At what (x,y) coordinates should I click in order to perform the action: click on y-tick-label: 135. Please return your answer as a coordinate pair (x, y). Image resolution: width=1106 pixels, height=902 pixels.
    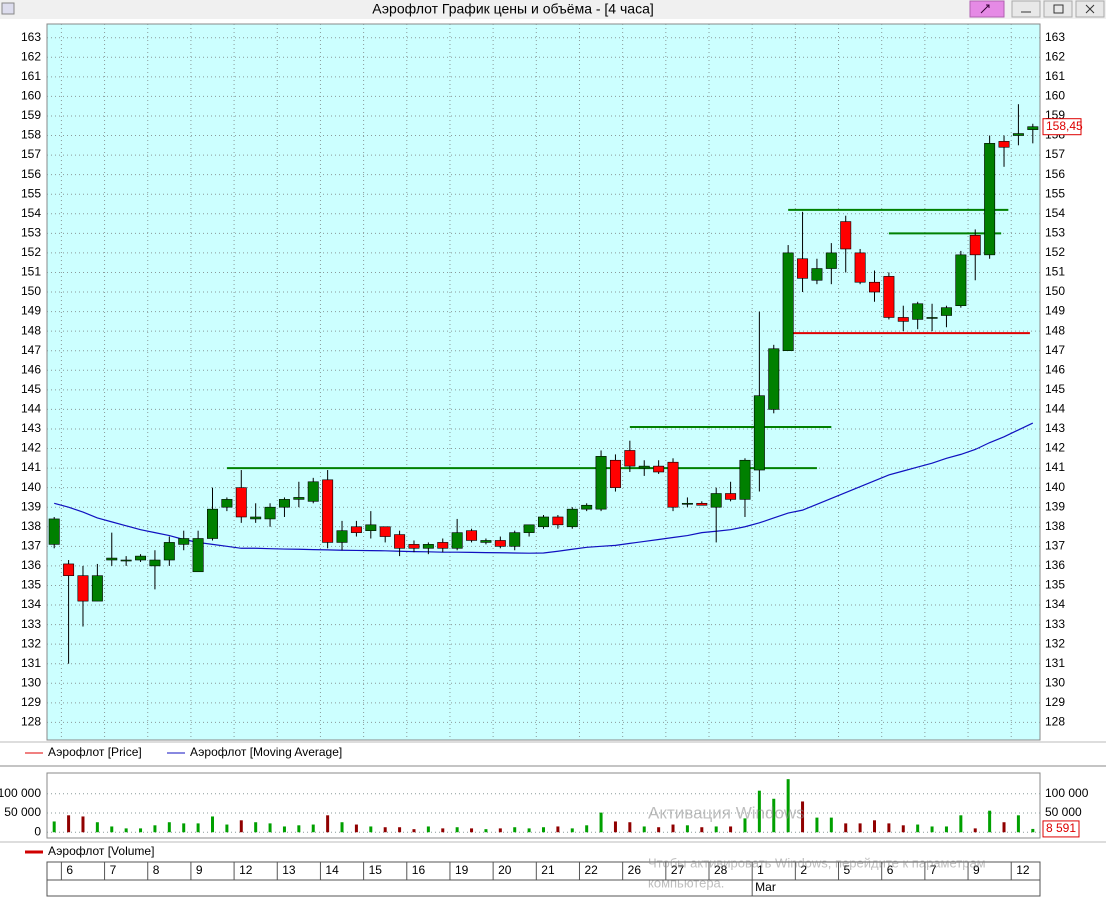
    Looking at the image, I should click on (1055, 585).